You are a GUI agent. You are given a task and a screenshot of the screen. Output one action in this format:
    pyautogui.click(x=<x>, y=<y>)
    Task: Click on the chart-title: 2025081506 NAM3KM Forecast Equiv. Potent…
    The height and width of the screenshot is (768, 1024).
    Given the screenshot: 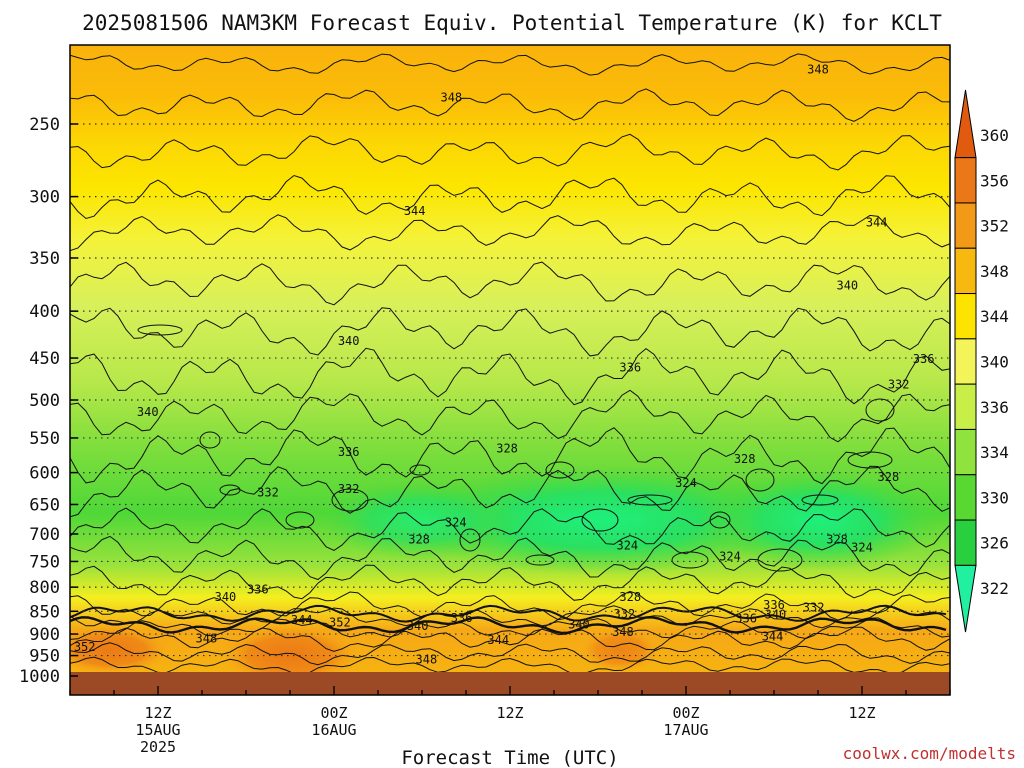 What is the action you would take?
    pyautogui.click(x=512, y=23)
    